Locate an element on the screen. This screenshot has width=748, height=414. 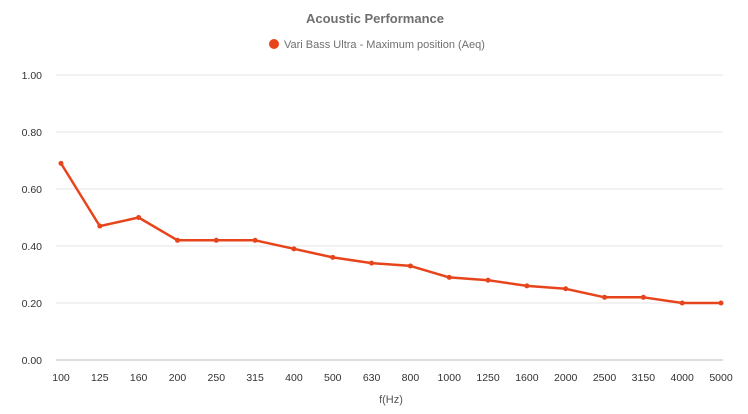
x-tick-label: 2000 is located at coordinates (566, 378).